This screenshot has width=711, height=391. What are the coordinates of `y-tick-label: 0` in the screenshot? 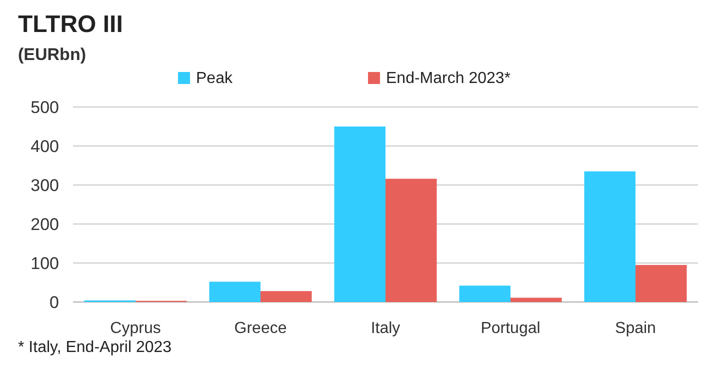 It's located at (54, 302).